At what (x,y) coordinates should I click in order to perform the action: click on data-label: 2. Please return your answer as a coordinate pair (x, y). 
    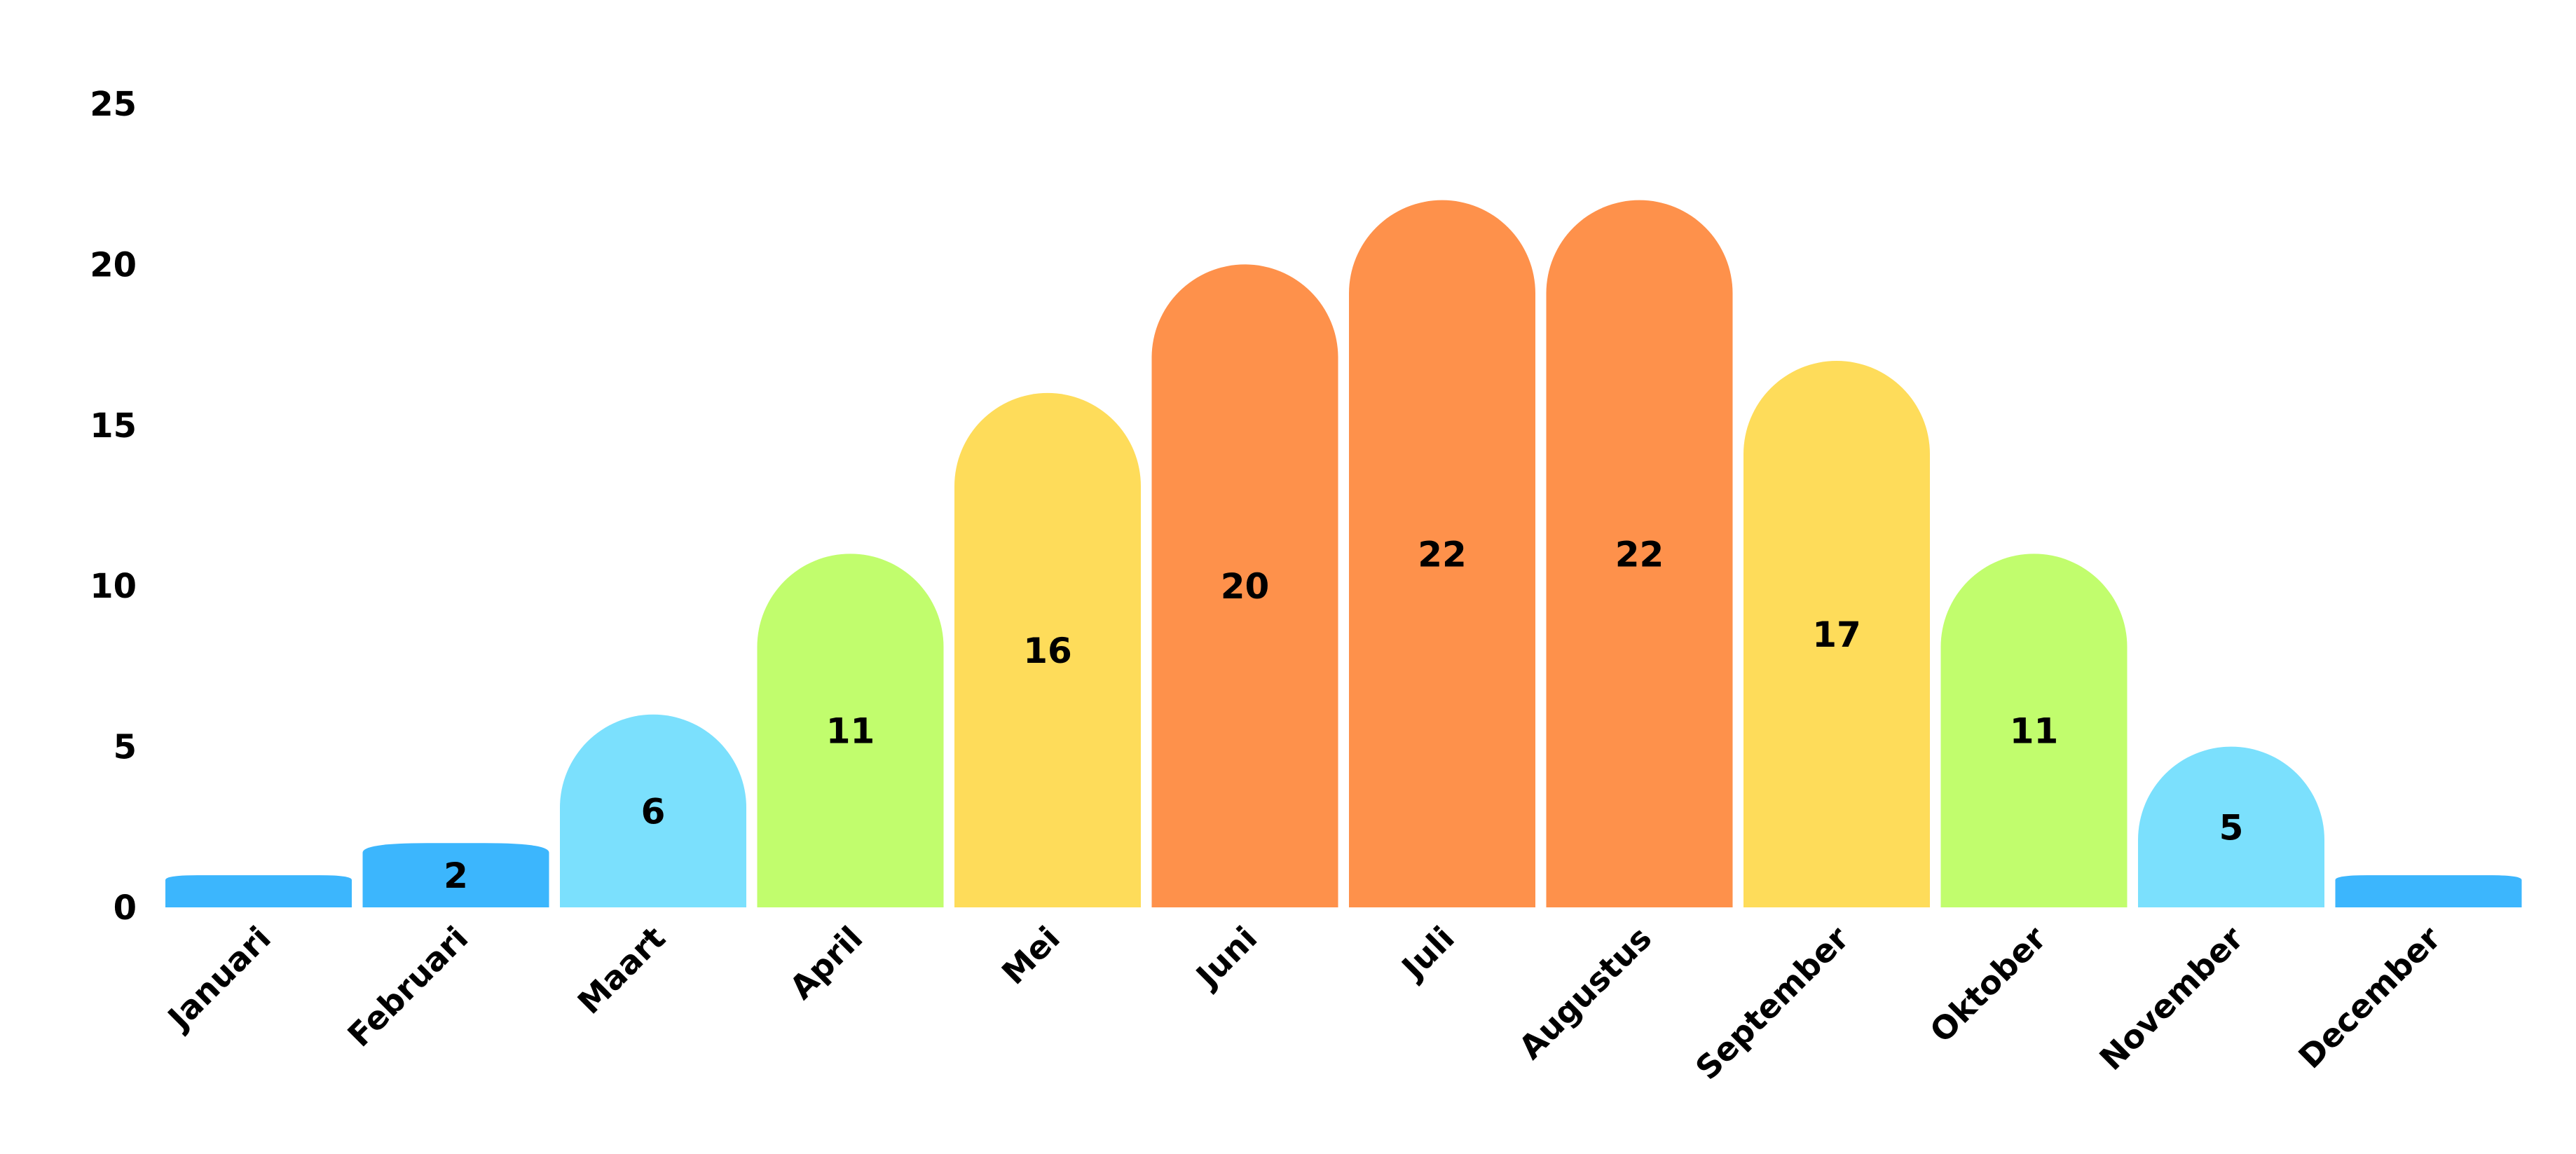
    Looking at the image, I should click on (456, 876).